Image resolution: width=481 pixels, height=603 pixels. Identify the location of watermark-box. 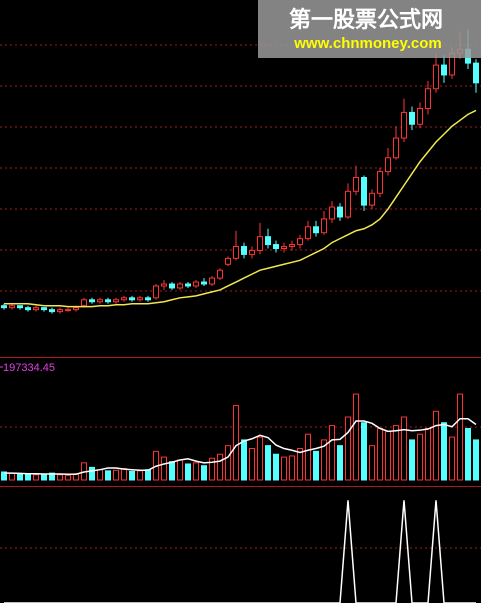
(369, 29).